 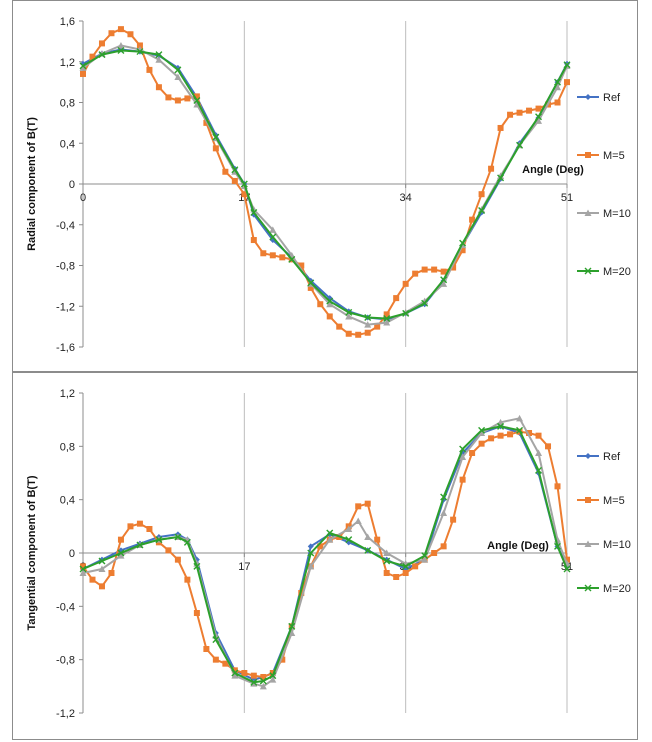 What do you see at coordinates (604, 214) in the screenshot?
I see `legend-item: M=10` at bounding box center [604, 214].